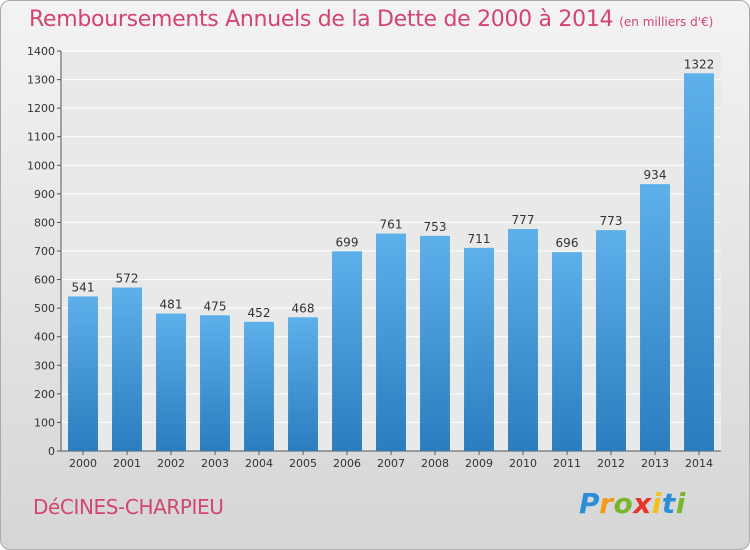  Describe the element at coordinates (655, 317) in the screenshot. I see `bar-2013` at that location.